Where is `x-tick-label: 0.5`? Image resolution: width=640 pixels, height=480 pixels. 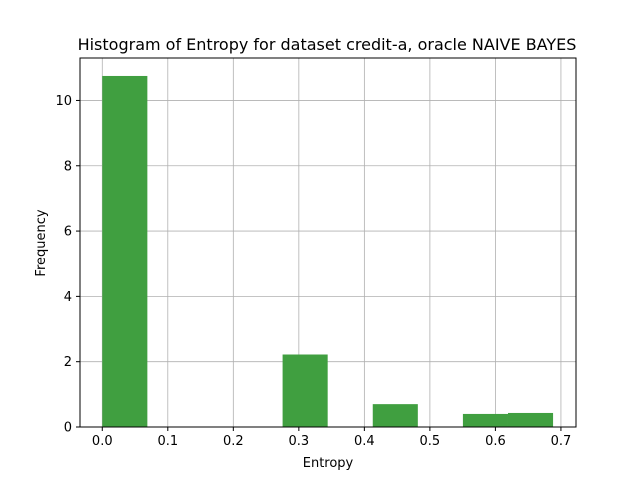
x-tick-label: 0.5 is located at coordinates (430, 441).